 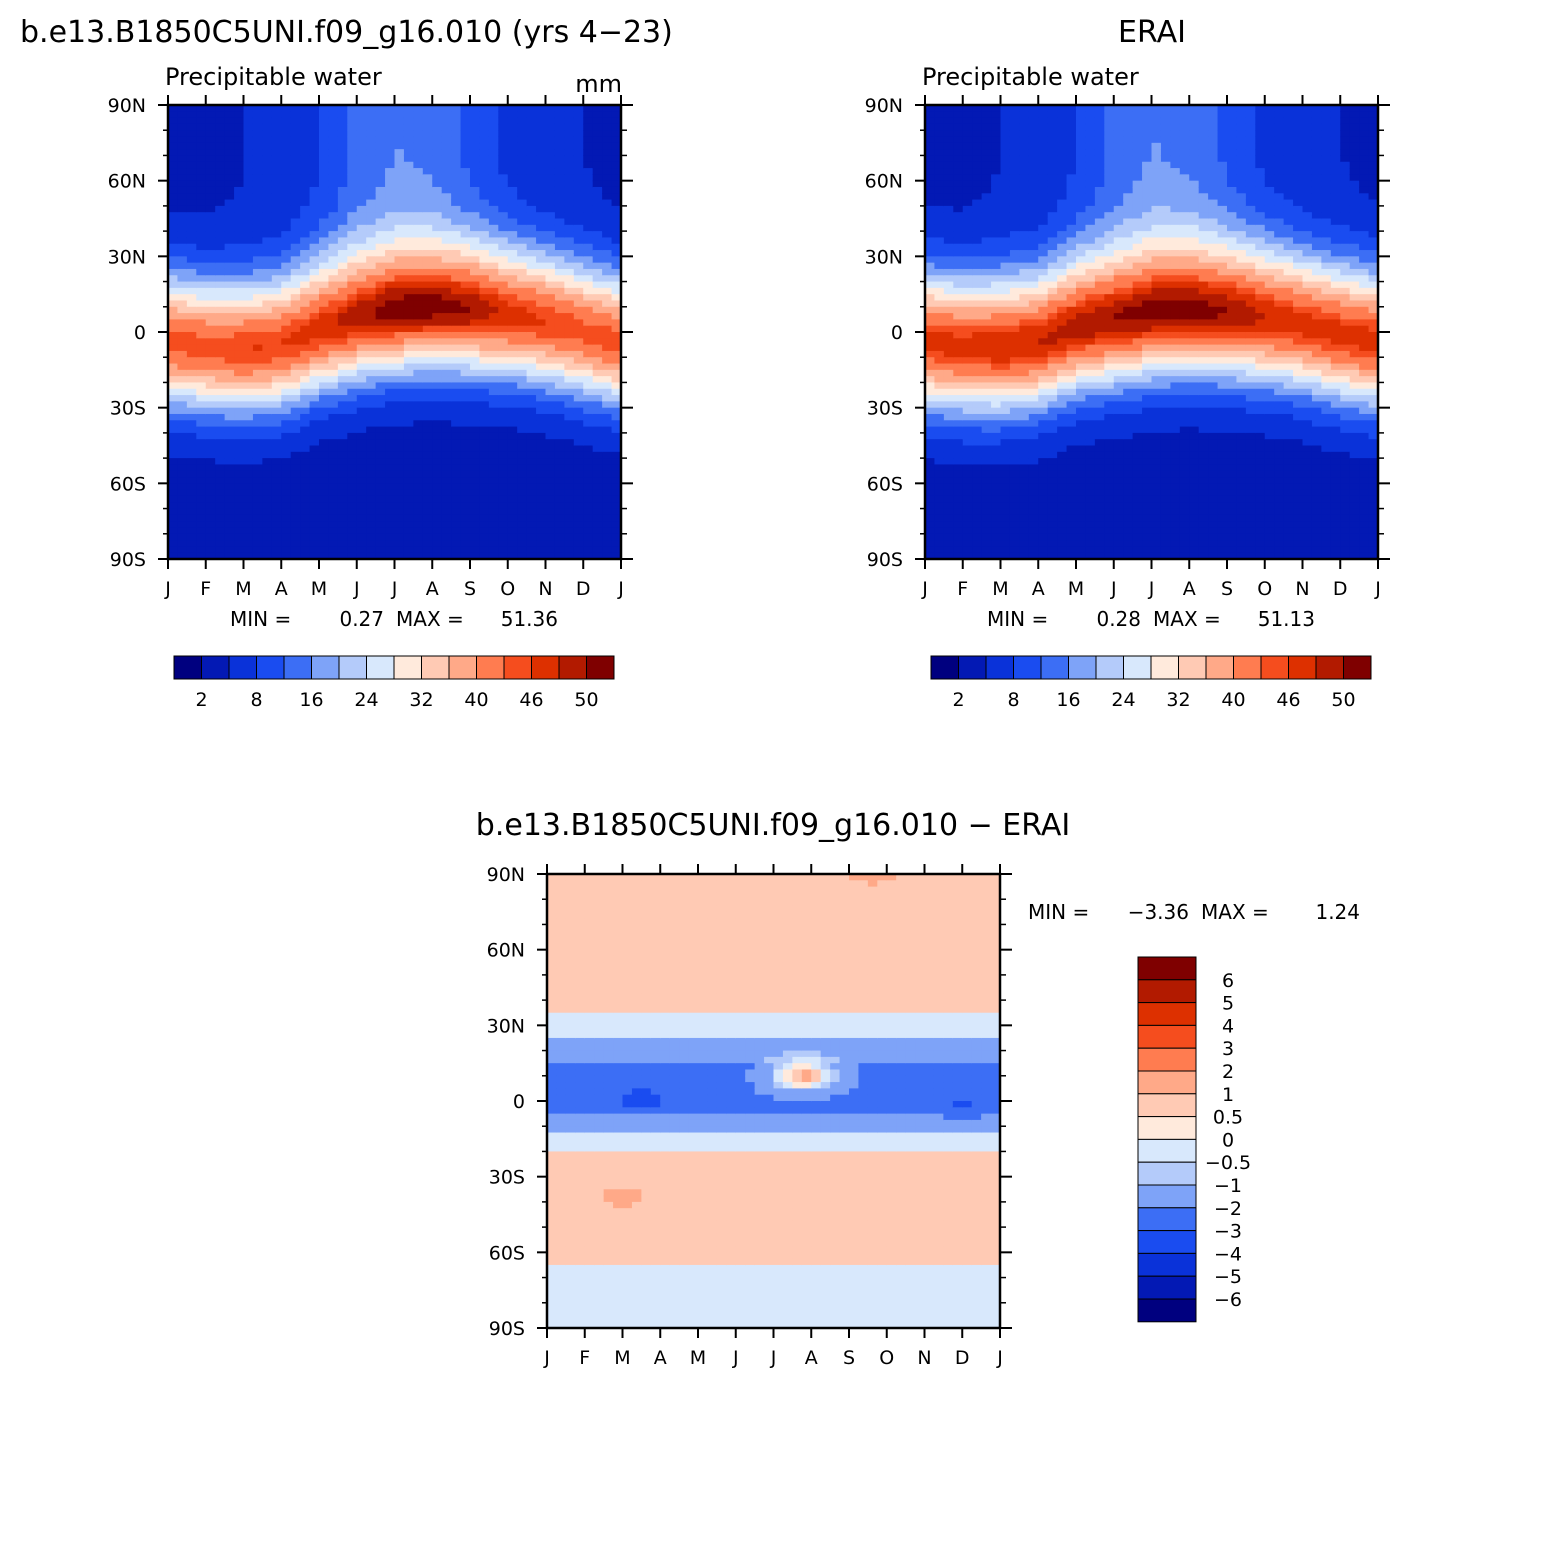 I want to click on y-tick-label: 30S, so click(x=128, y=409).